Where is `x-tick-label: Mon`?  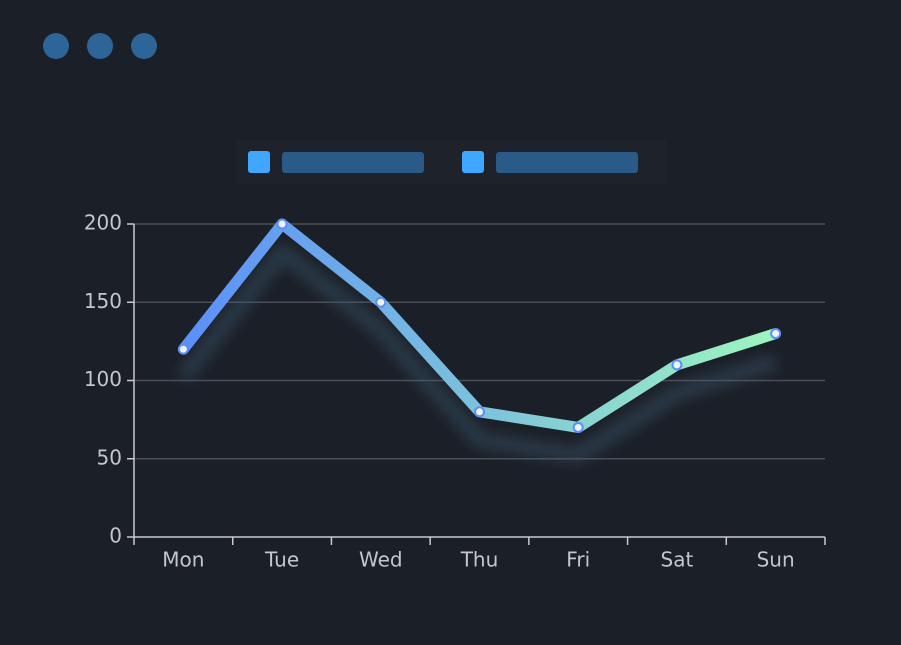
x-tick-label: Mon is located at coordinates (183, 560).